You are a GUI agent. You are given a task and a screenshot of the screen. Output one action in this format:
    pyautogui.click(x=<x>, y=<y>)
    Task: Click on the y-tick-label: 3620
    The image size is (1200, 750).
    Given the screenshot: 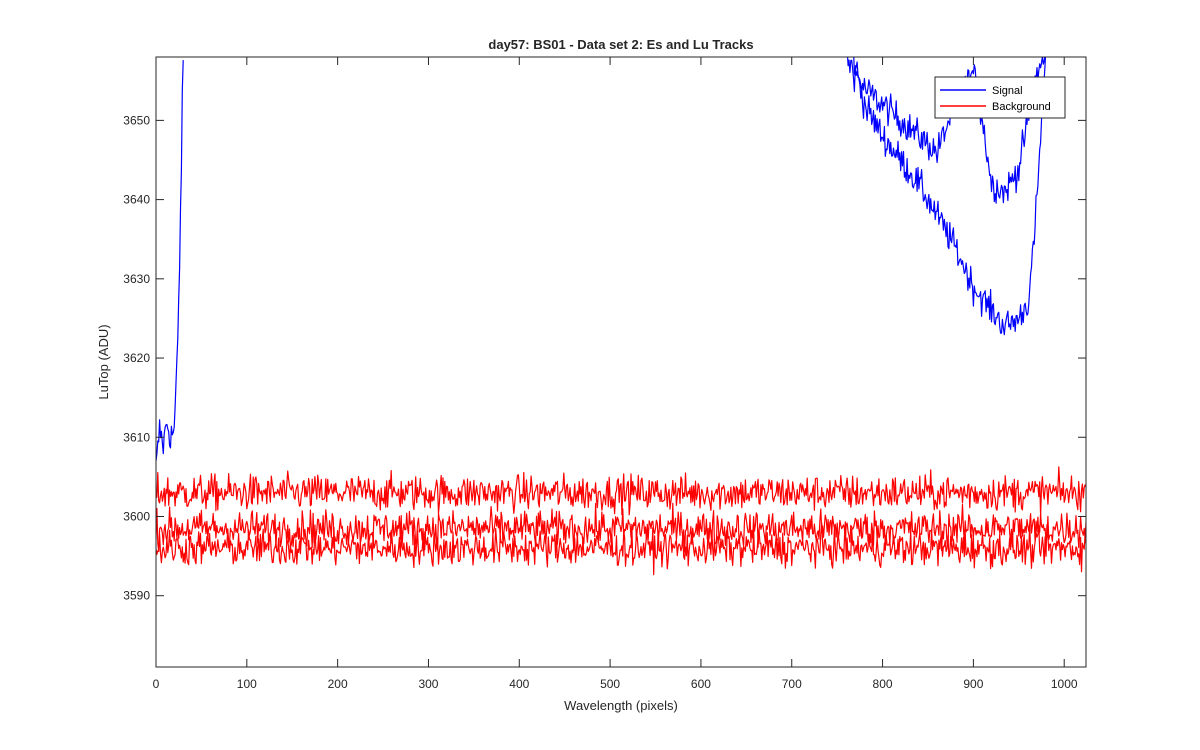 What is the action you would take?
    pyautogui.click(x=136, y=358)
    